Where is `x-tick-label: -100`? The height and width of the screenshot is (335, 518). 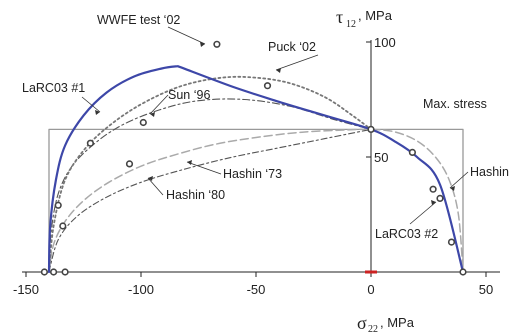 x-tick-label: -100 is located at coordinates (141, 289).